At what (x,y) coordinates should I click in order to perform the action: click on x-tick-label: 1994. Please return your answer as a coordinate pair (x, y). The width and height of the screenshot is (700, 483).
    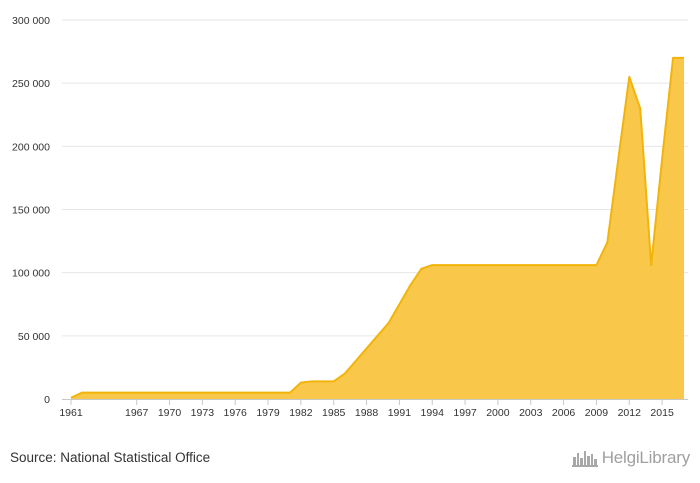
    Looking at the image, I should click on (433, 413).